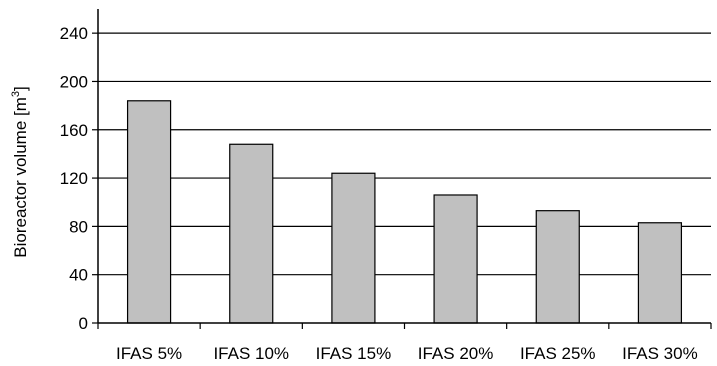 This screenshot has width=717, height=366. I want to click on x-tick-label-1: IFAS 5%, so click(149, 353).